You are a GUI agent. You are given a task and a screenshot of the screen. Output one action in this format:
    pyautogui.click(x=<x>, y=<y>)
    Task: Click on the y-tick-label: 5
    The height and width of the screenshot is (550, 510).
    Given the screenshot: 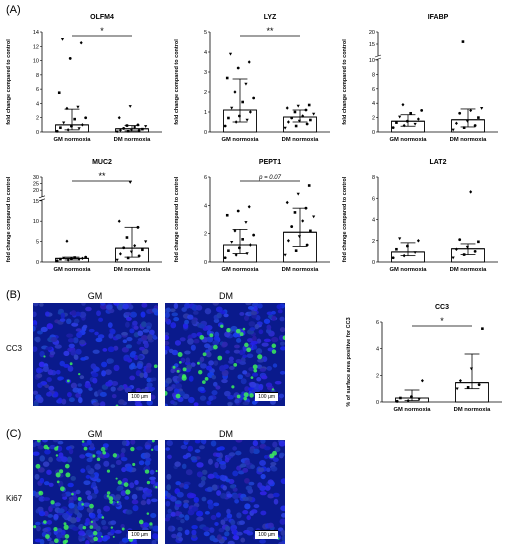 What is the action you would take?
    pyautogui.click(x=37, y=243)
    